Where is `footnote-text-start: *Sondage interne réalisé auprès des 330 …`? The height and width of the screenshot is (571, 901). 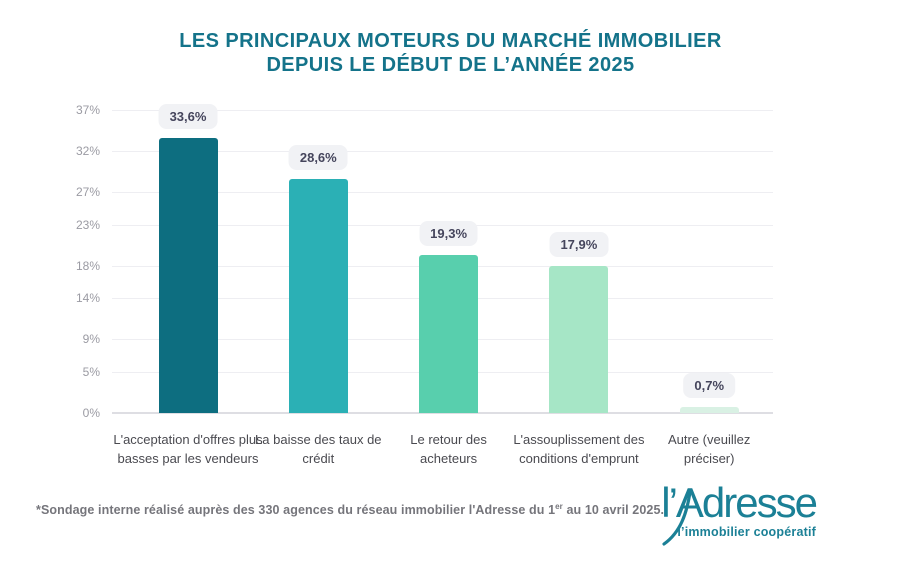
footnote-text-start: *Sondage interne réalisé auprès des 330 … is located at coordinates (296, 510).